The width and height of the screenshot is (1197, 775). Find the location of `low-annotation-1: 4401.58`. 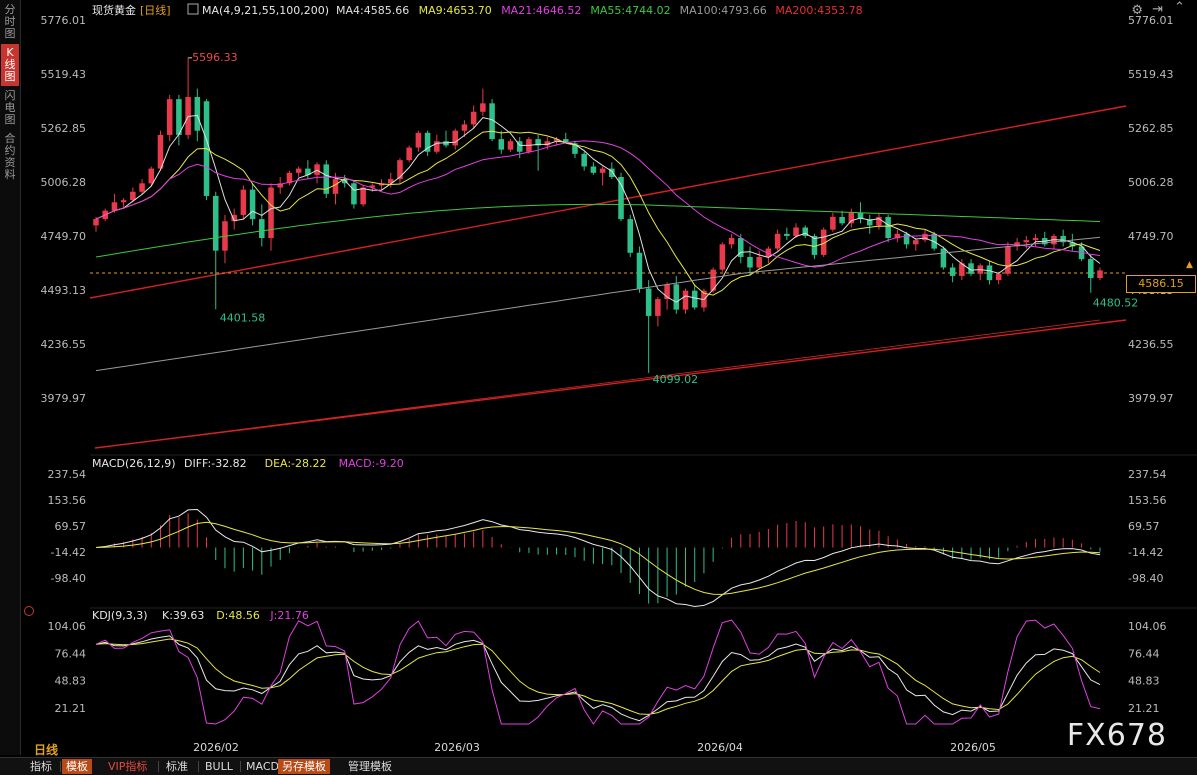

low-annotation-1: 4401.58 is located at coordinates (242, 317).